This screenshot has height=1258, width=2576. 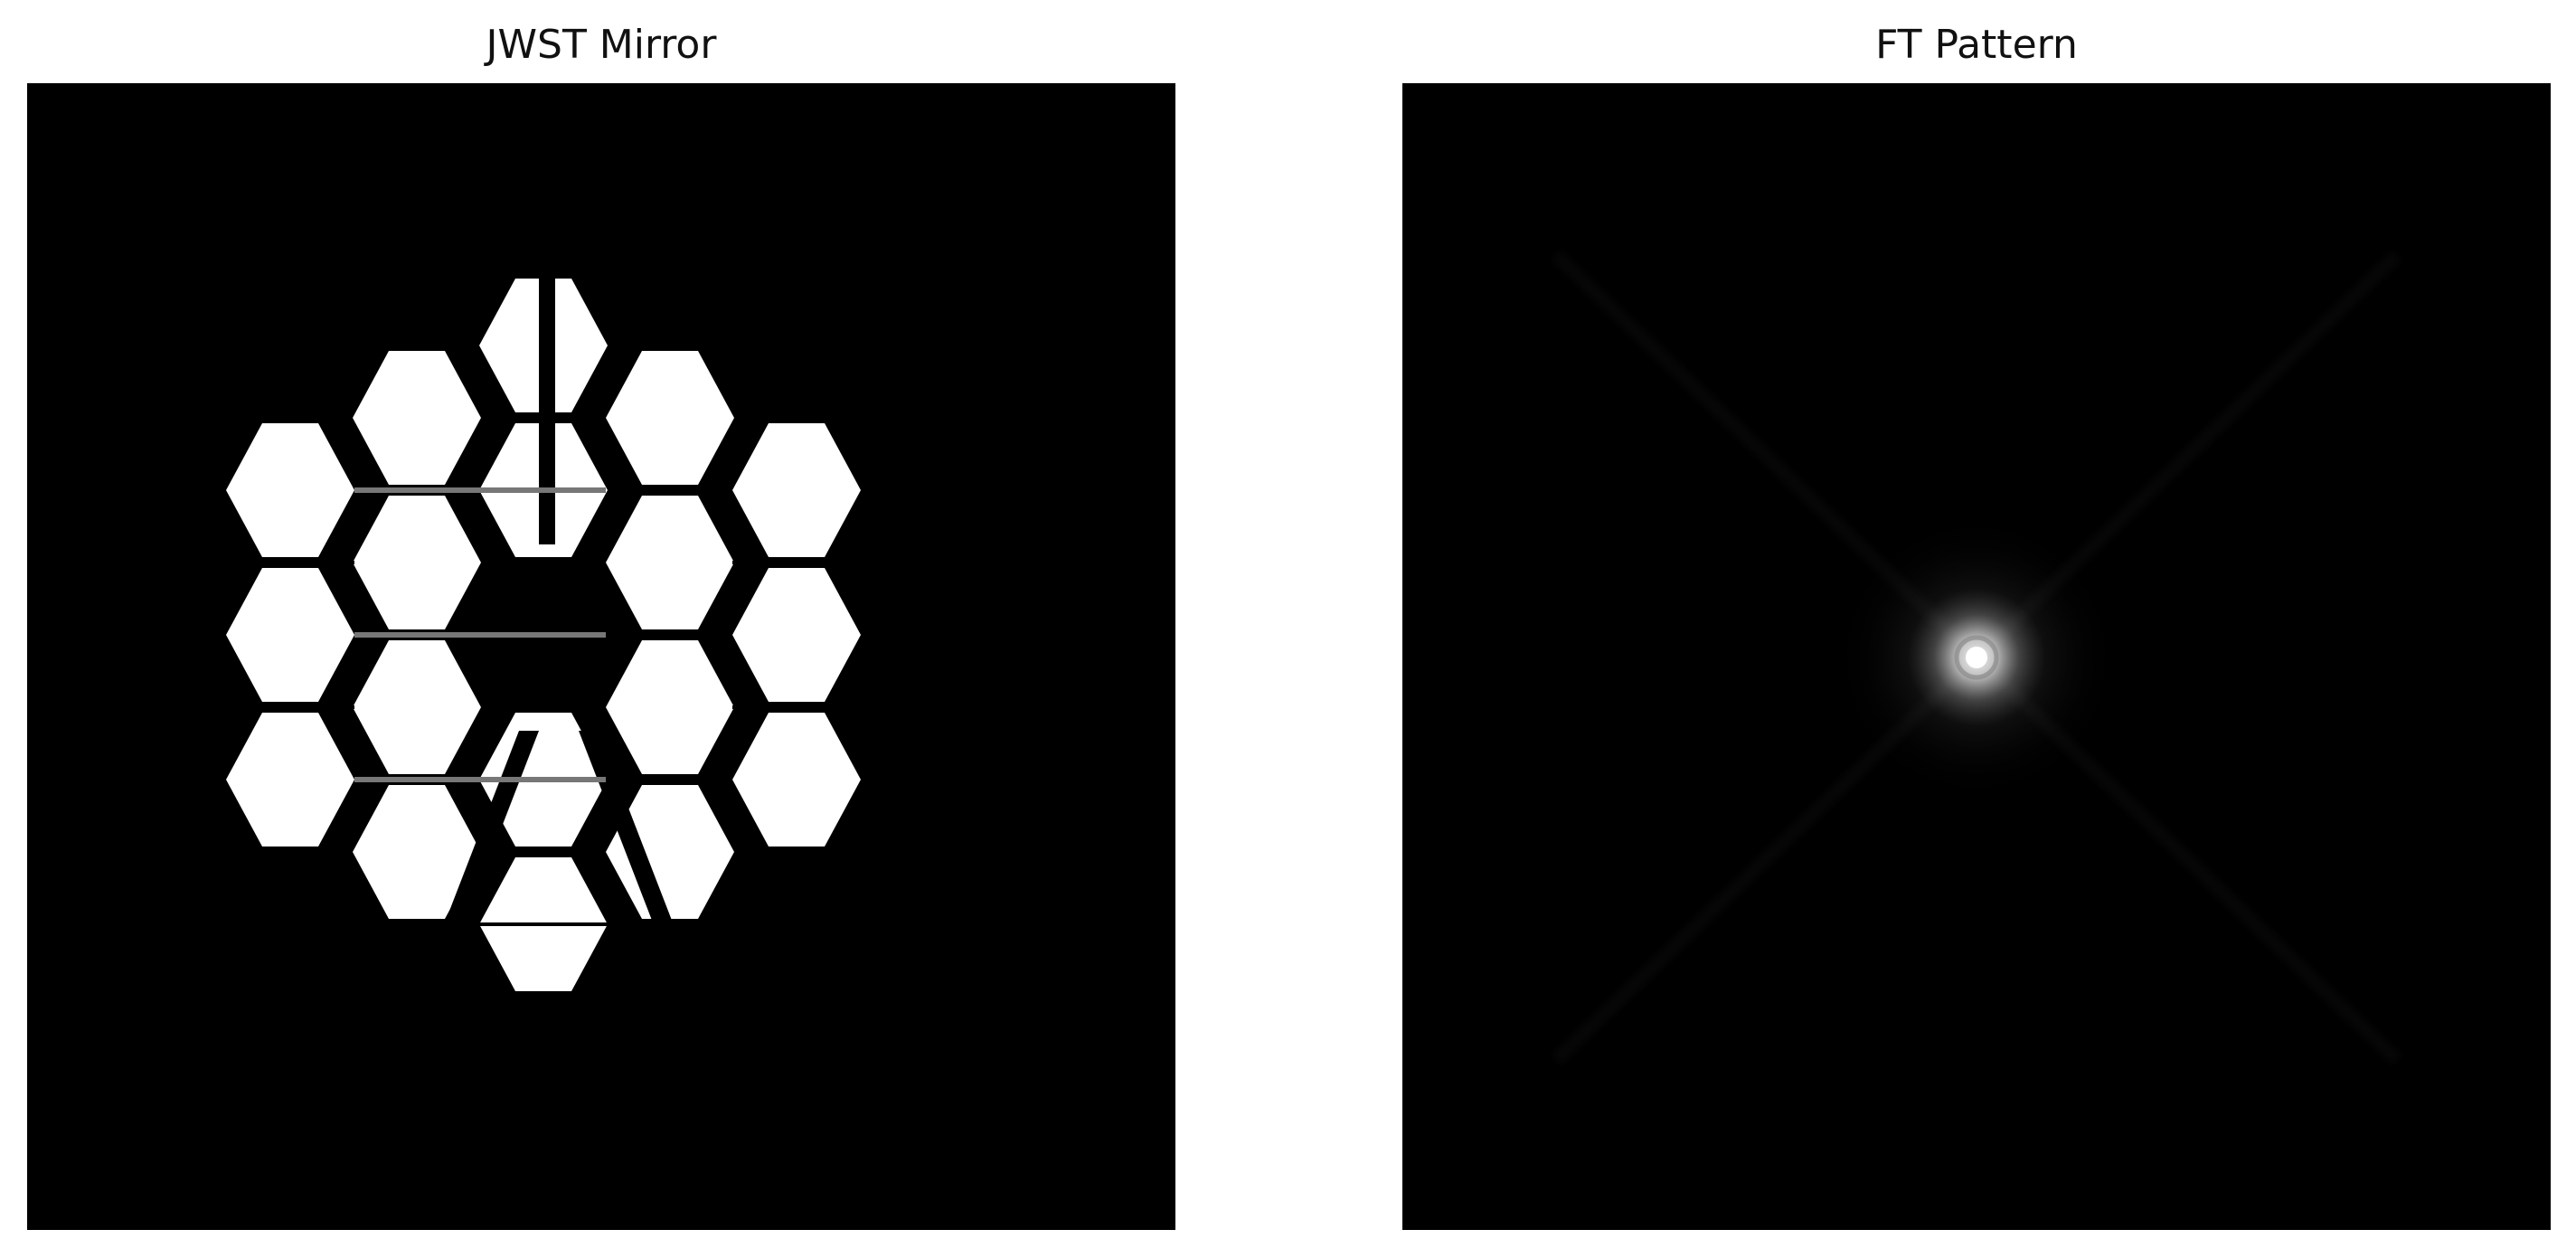 What do you see at coordinates (543, 624) in the screenshot?
I see `central-obstruction` at bounding box center [543, 624].